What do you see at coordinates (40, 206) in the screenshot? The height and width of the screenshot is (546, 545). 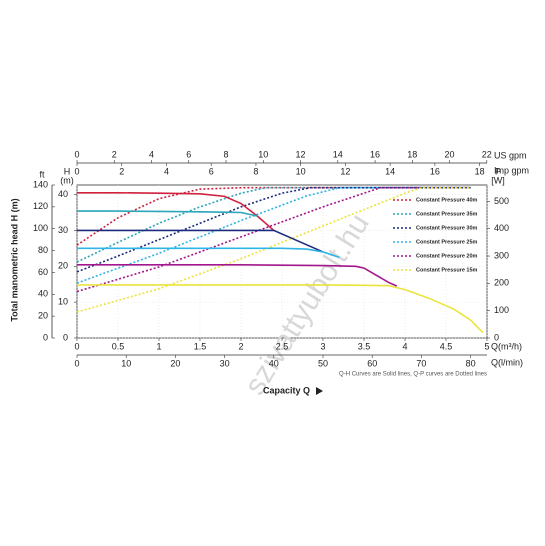 I see `ft-tick-label: 120` at bounding box center [40, 206].